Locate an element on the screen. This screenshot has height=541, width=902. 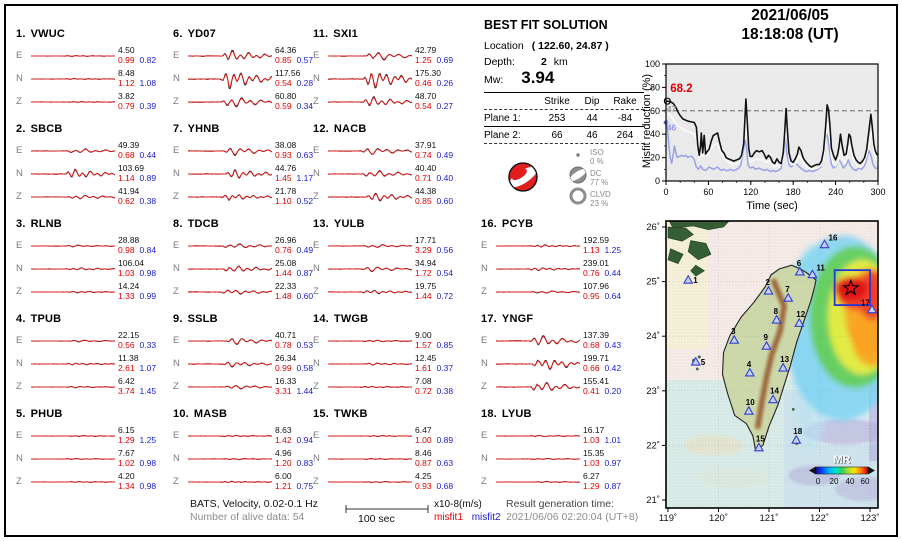
component-row: Z 7.08 0.72 0.38 is located at coordinates (390, 386).